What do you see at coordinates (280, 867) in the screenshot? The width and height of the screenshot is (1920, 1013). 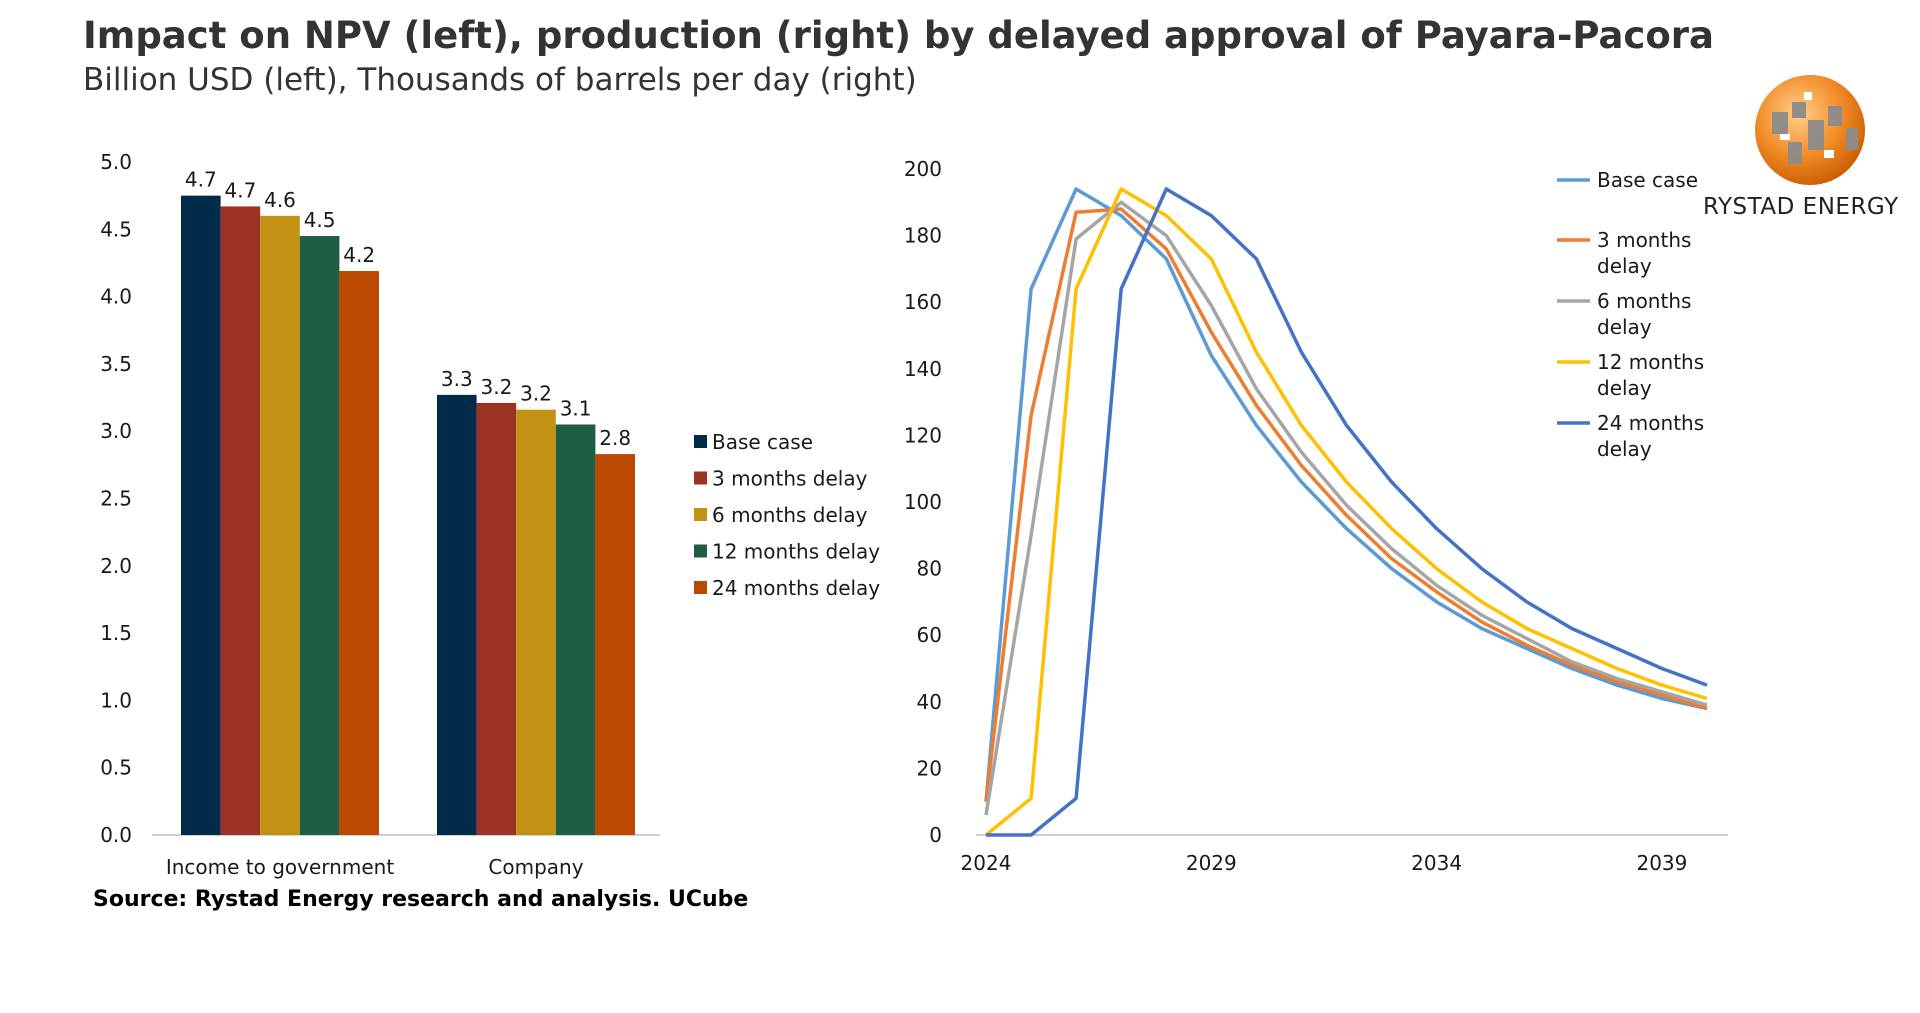 I see `x-category-label: Income to government` at bounding box center [280, 867].